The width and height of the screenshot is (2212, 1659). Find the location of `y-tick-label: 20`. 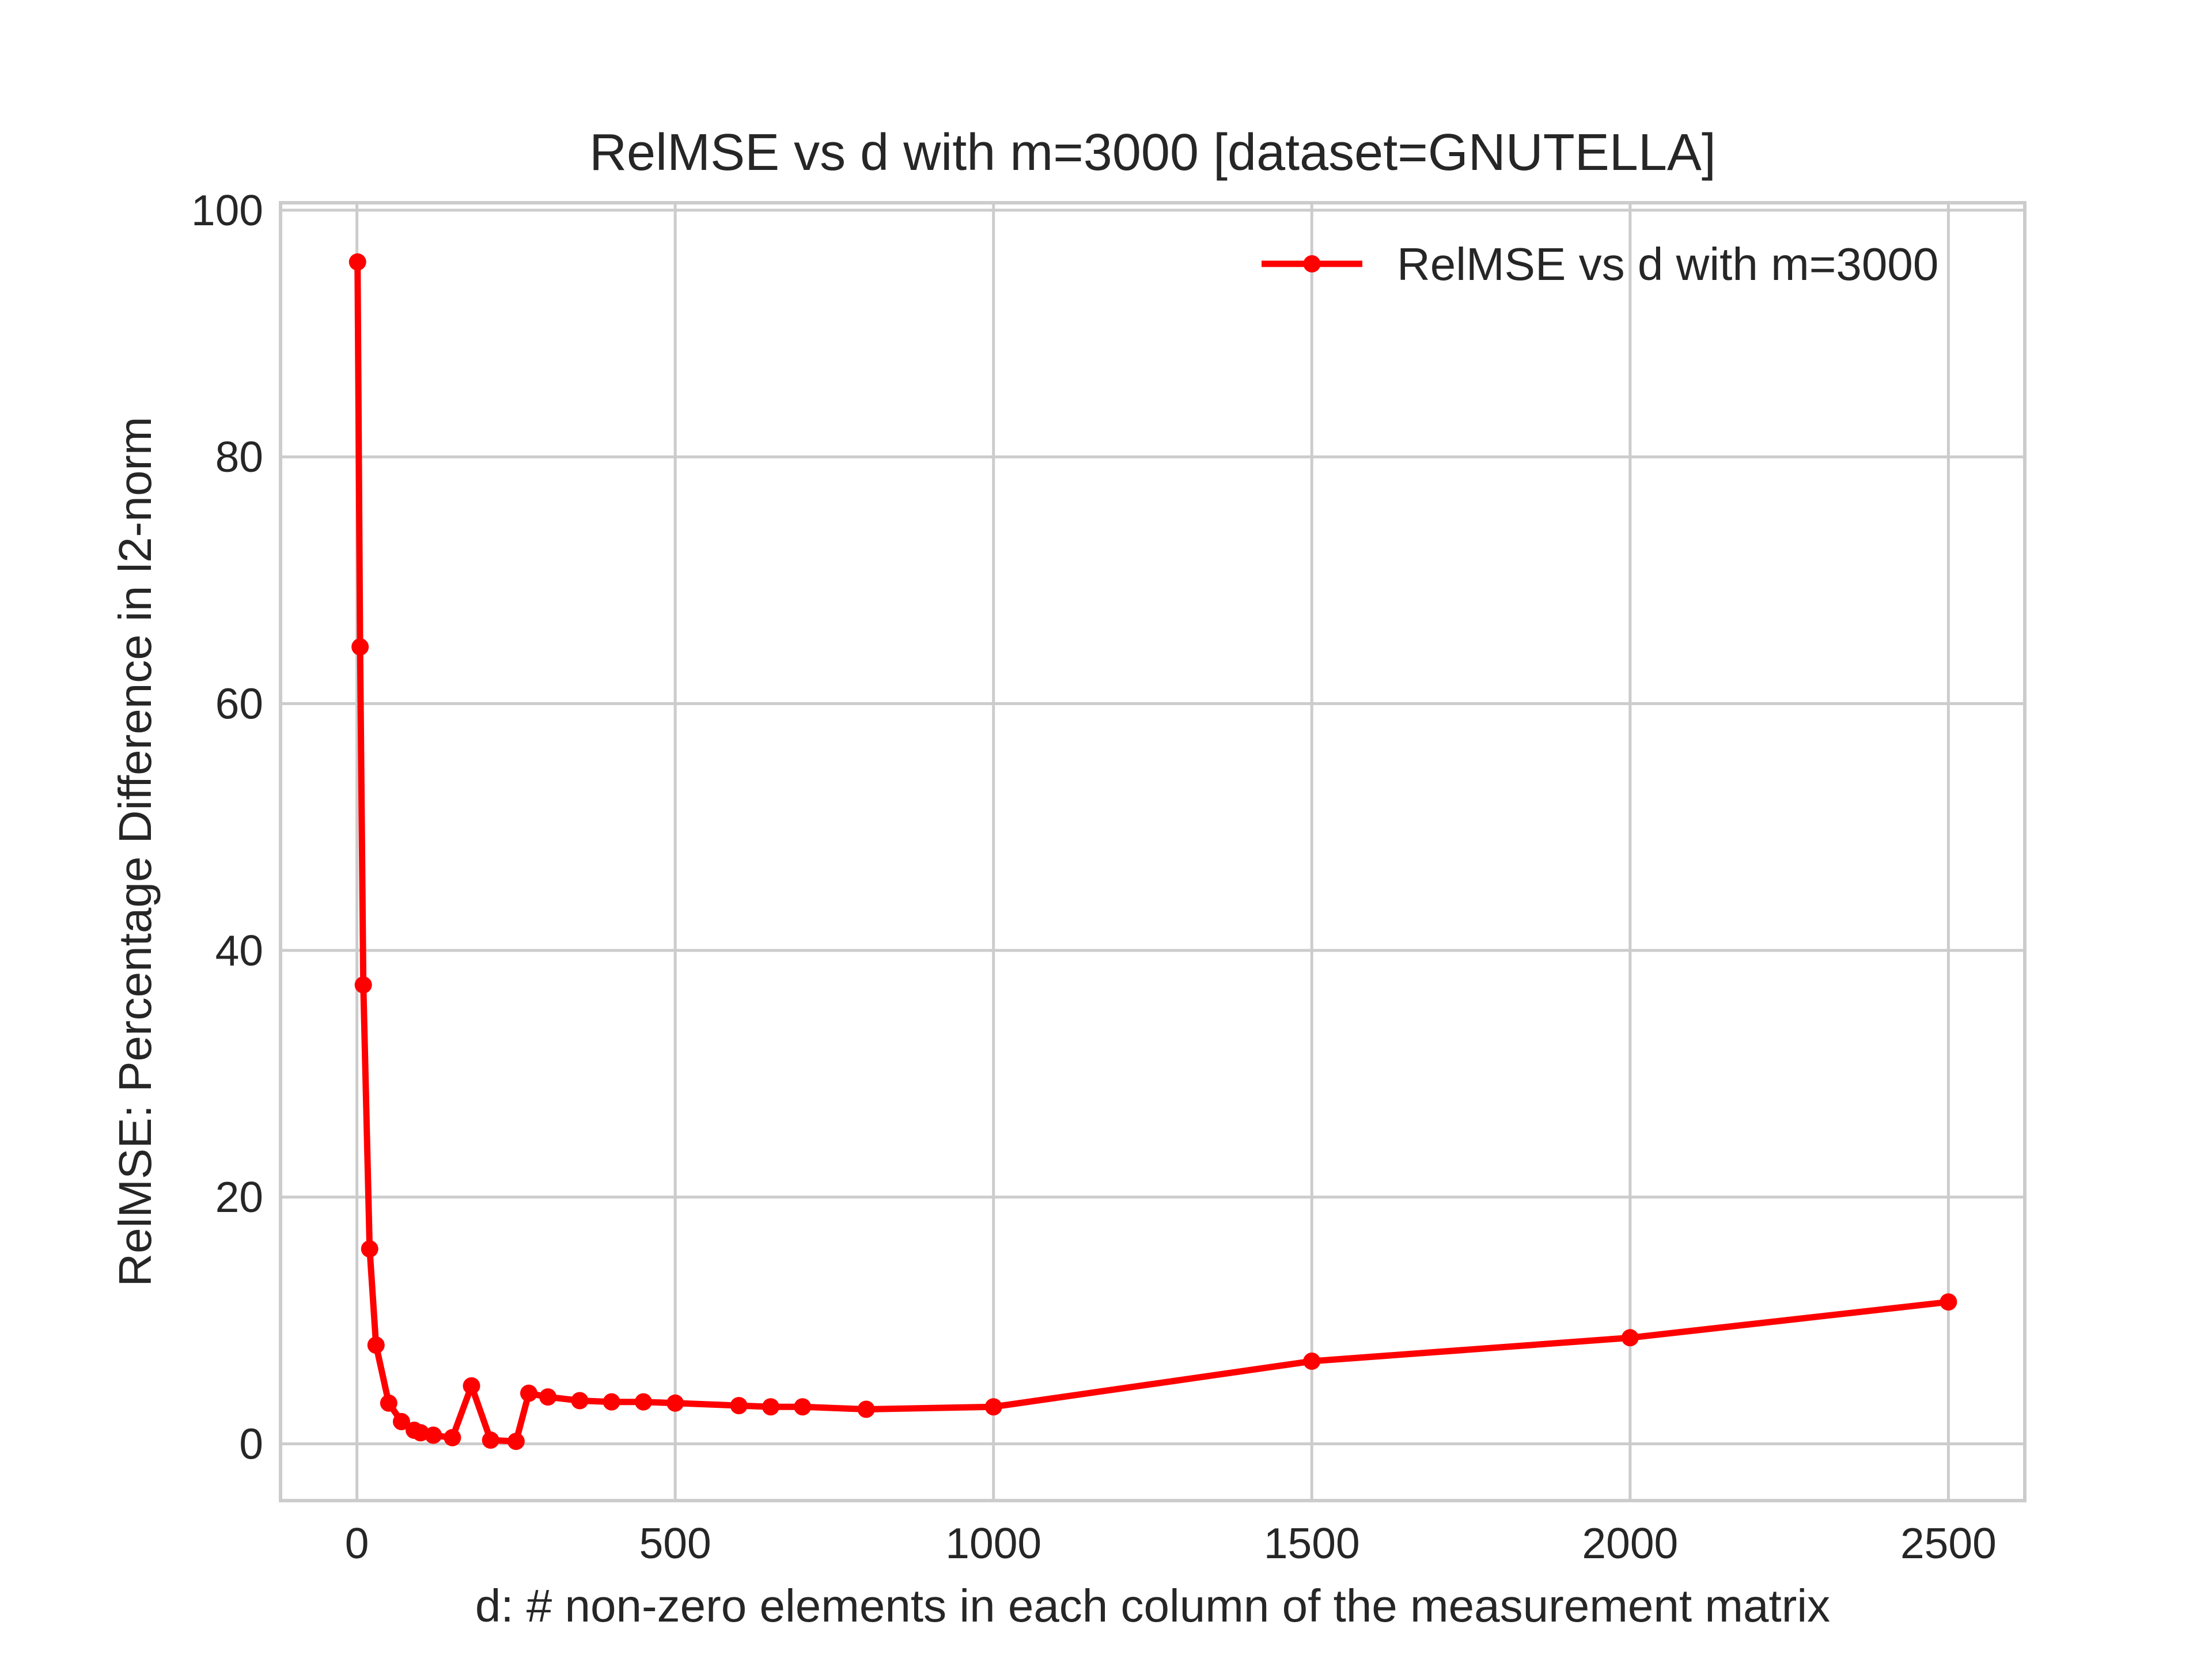

y-tick-label: 20 is located at coordinates (239, 1197).